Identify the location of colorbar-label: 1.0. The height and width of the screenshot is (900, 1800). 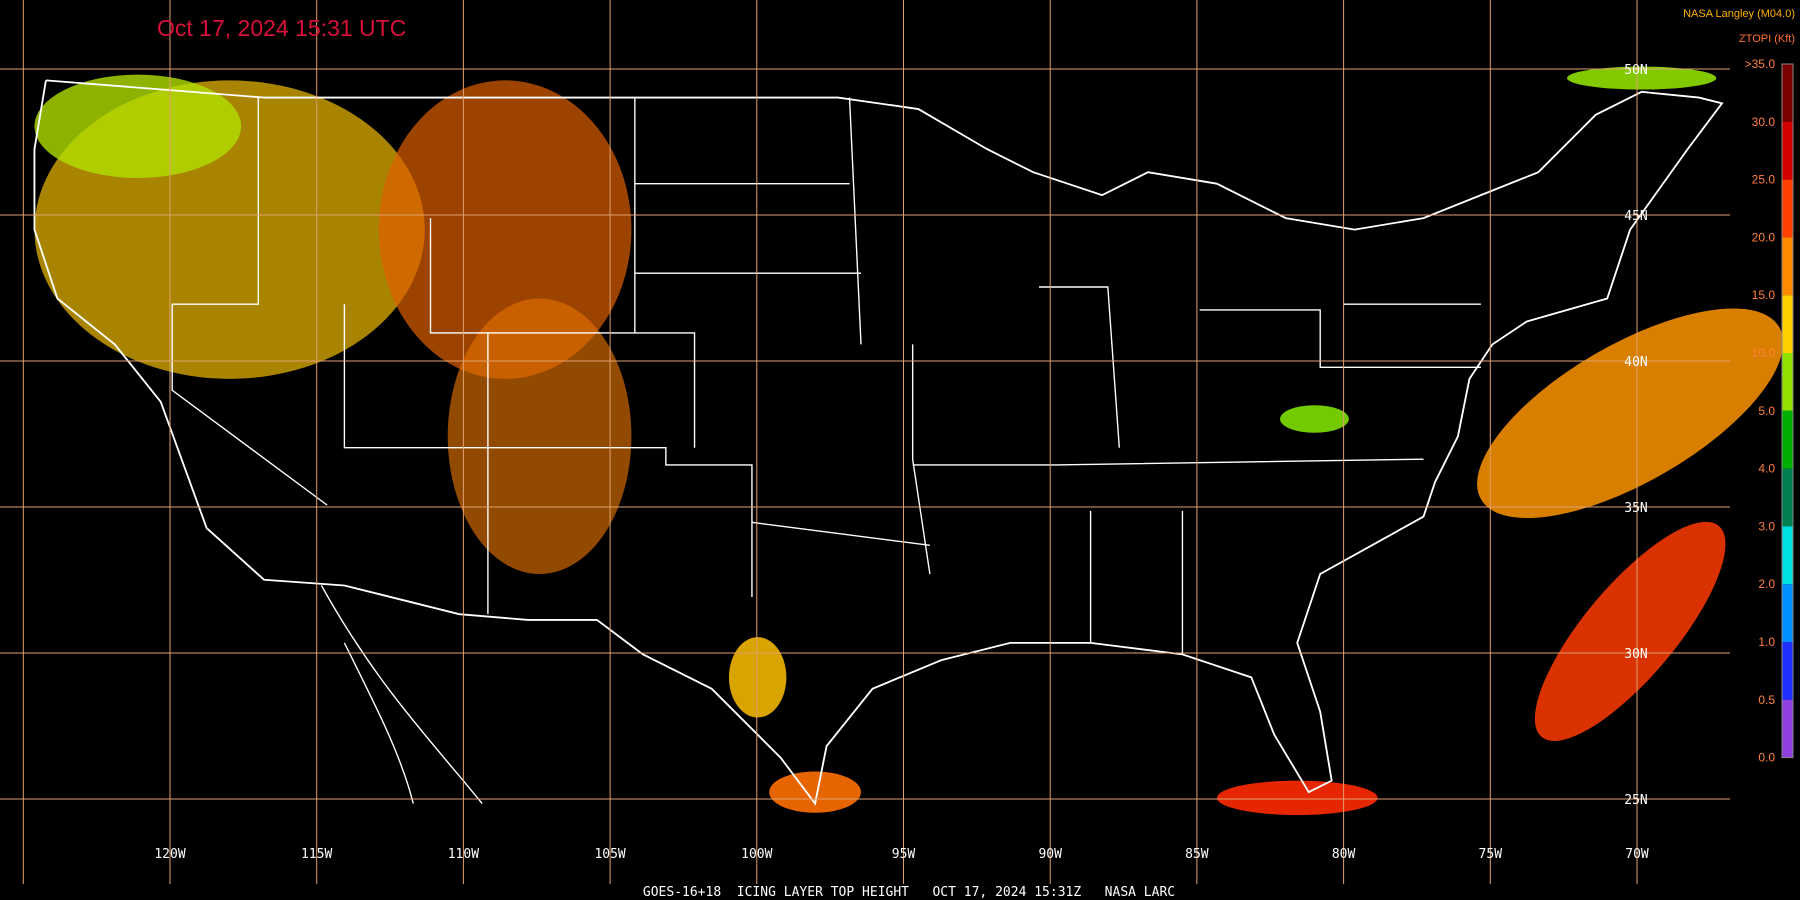
(1766, 642).